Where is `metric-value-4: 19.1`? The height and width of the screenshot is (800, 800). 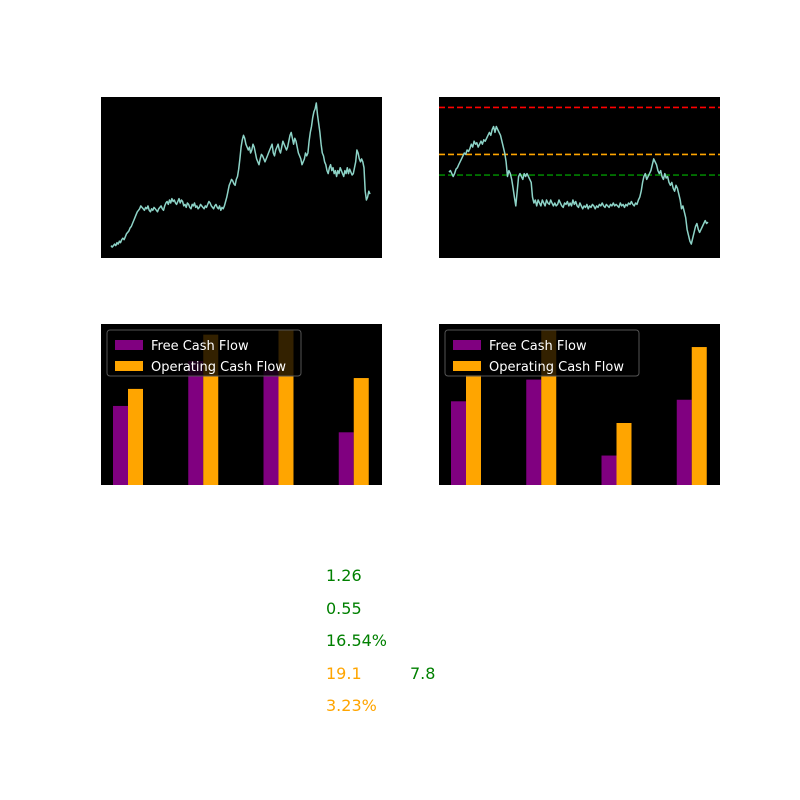 metric-value-4: 19.1 is located at coordinates (344, 673).